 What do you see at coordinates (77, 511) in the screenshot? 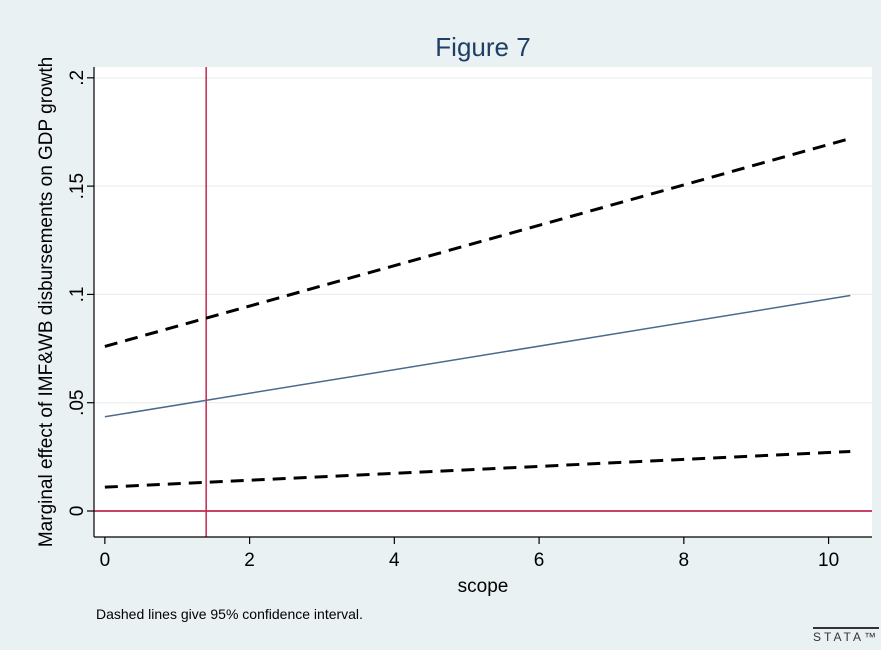
I see `y-tick-label: 0` at bounding box center [77, 511].